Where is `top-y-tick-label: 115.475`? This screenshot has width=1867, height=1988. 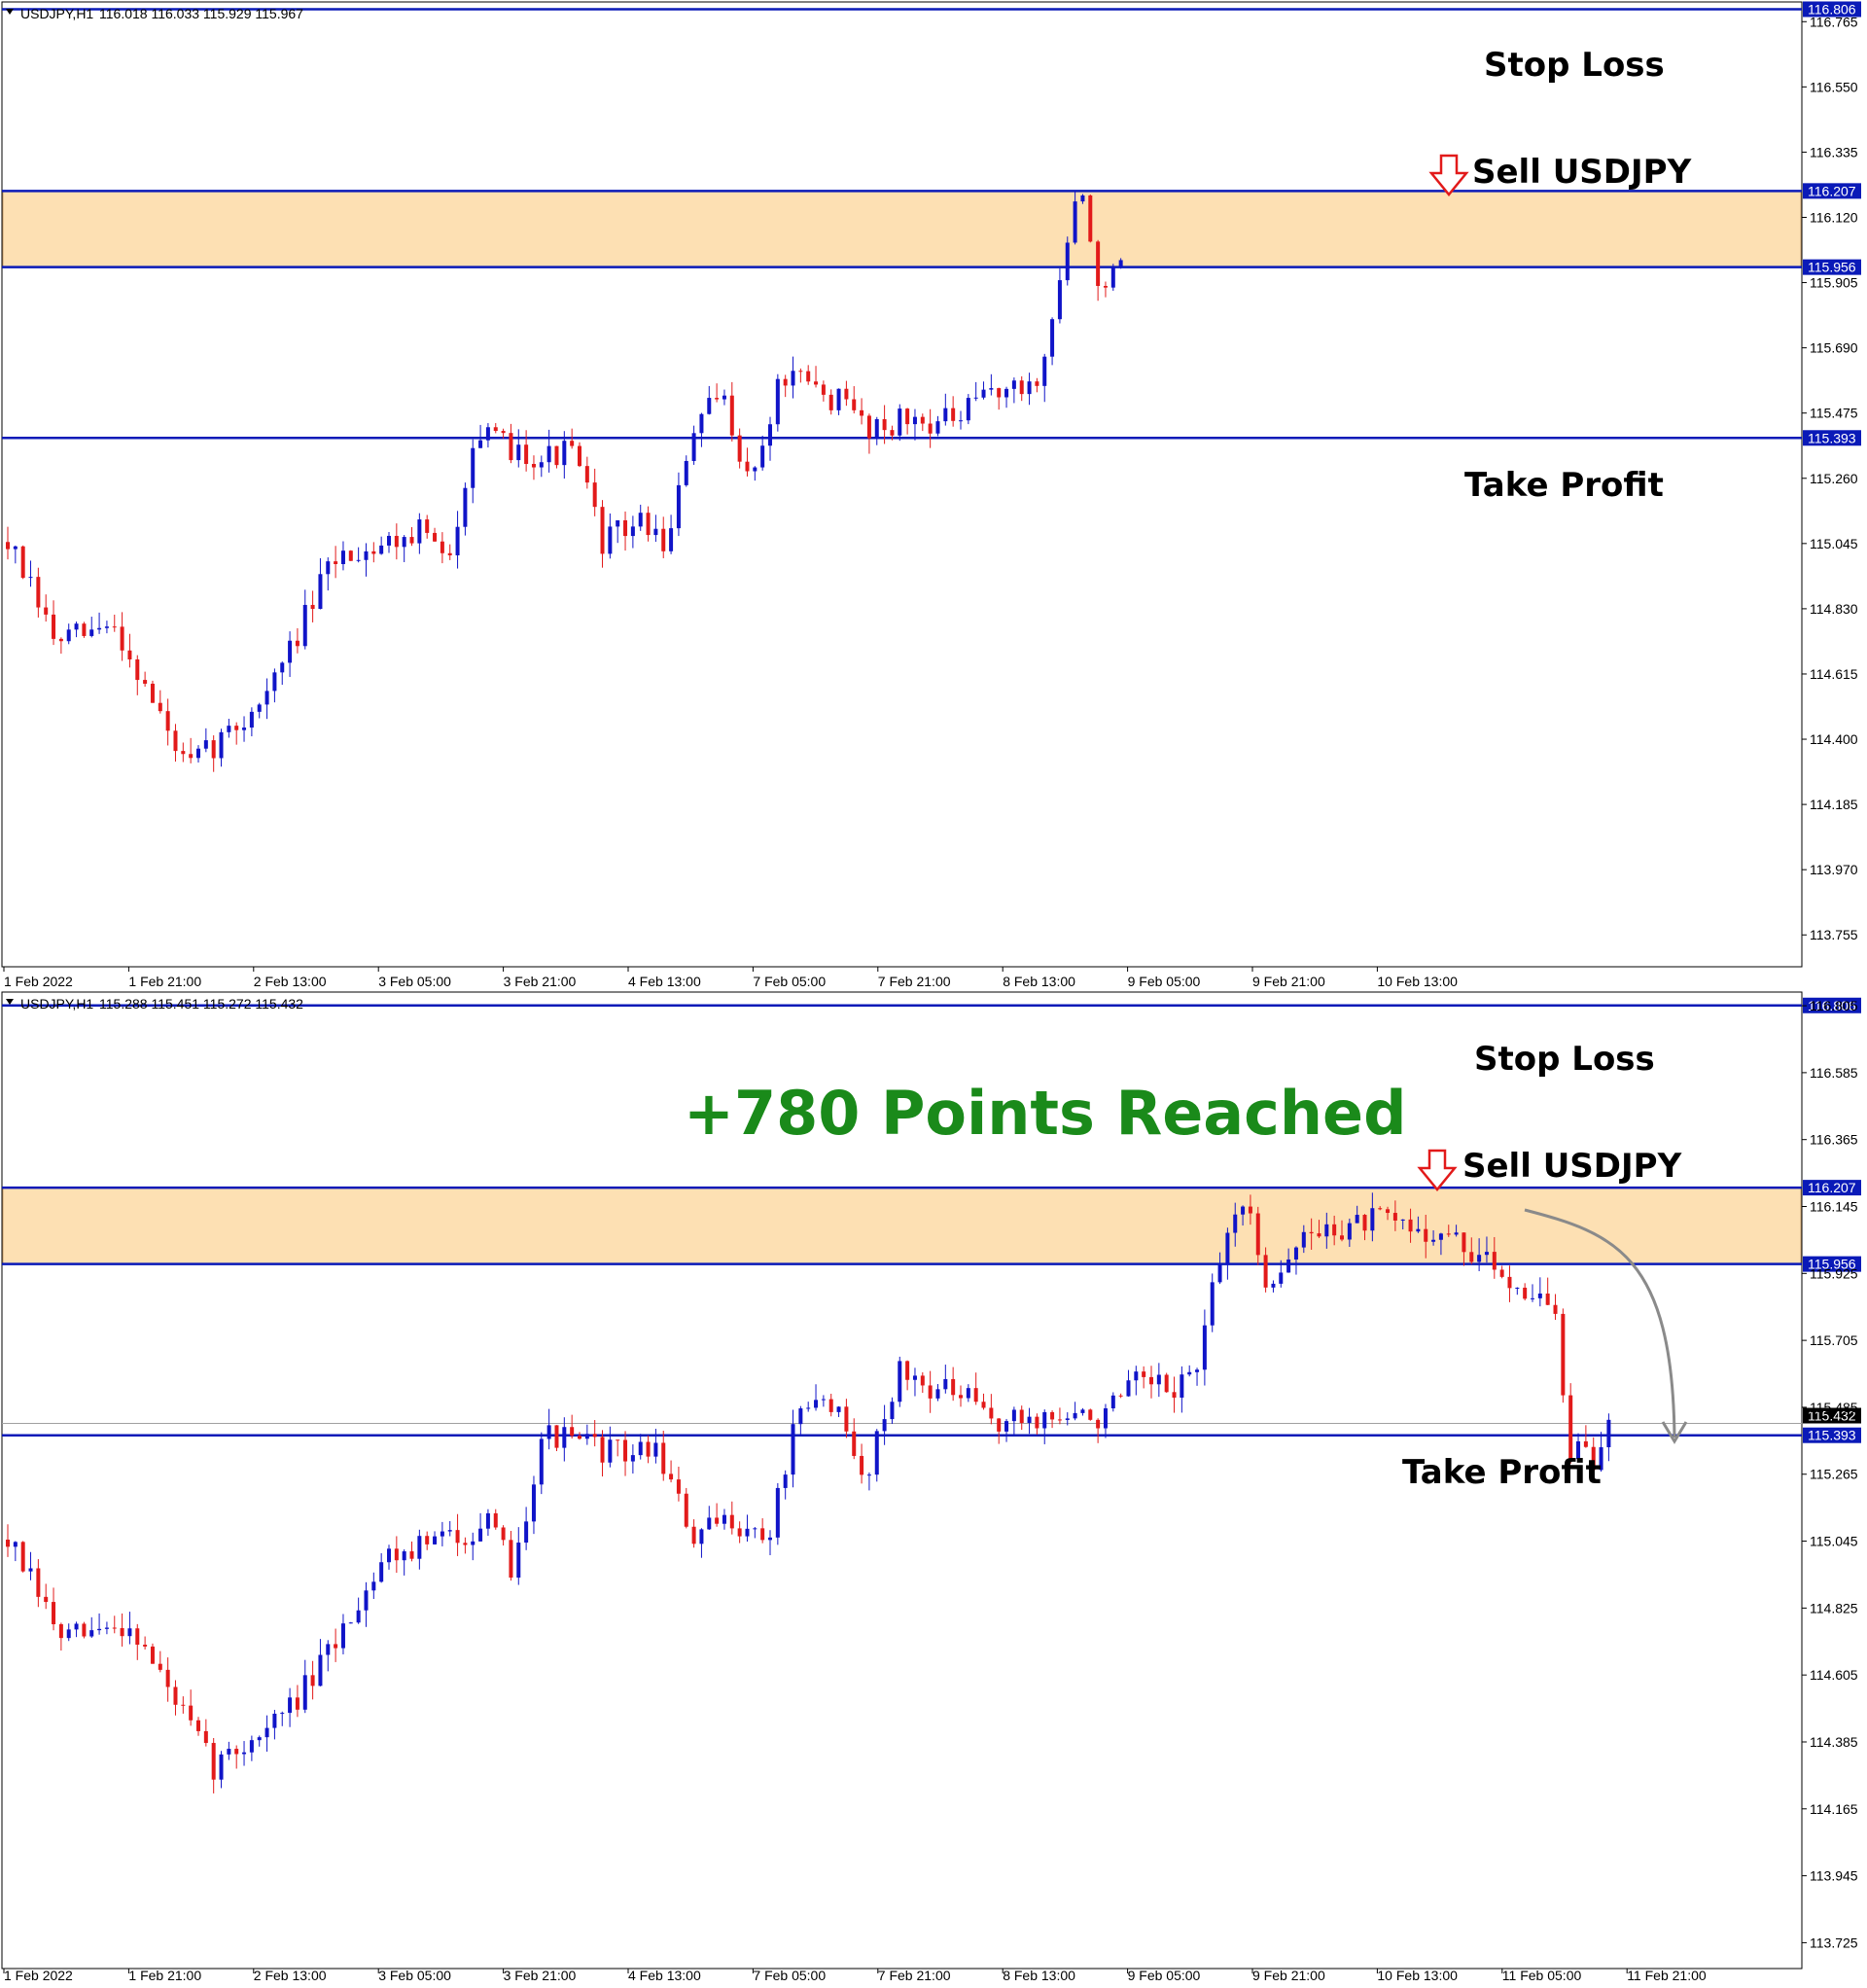
top-y-tick-label: 115.475 is located at coordinates (1834, 413).